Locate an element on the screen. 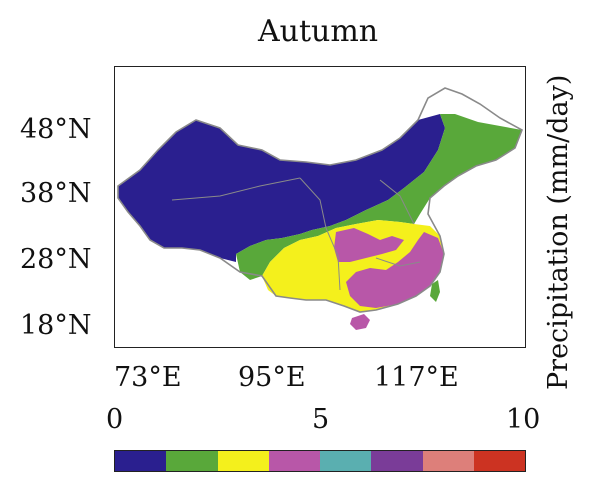  colorbar-tick-10: 10 is located at coordinates (523, 419).